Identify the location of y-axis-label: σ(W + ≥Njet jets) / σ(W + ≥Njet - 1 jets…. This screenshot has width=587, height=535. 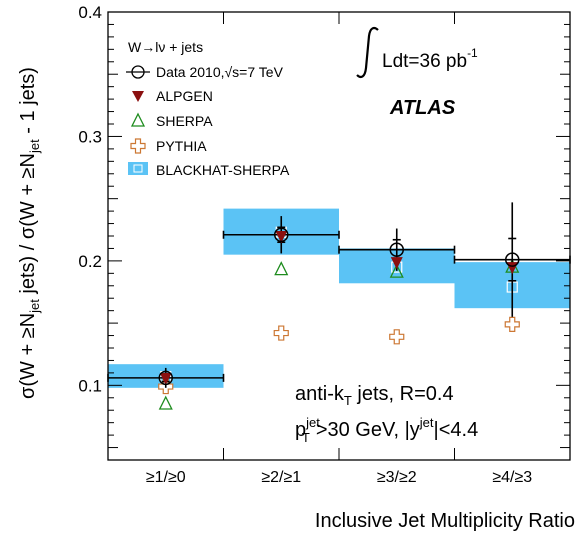
(29, 233).